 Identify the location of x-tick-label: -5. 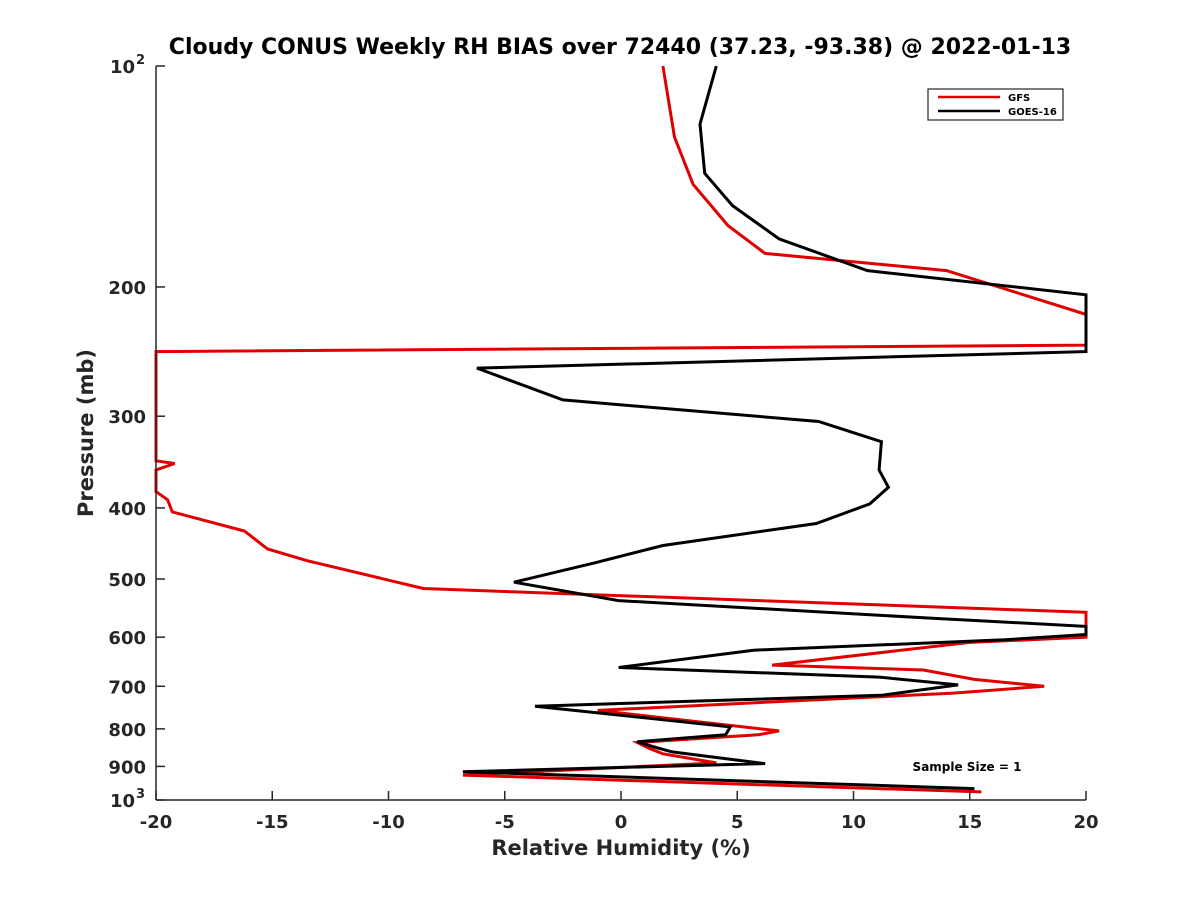
(505, 822).